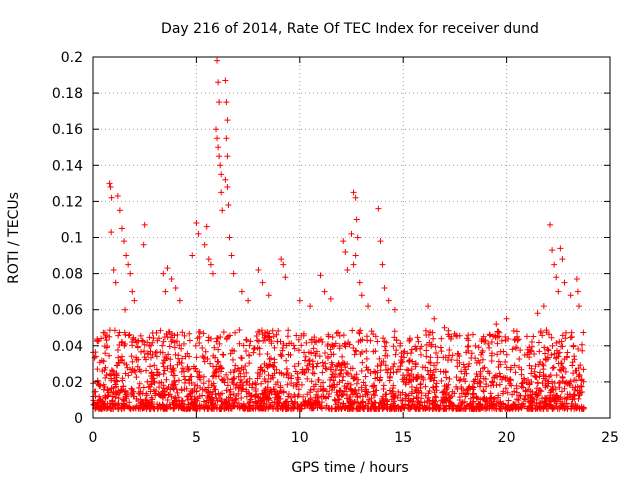  What do you see at coordinates (67, 202) in the screenshot?
I see `y-tick-label: 0.12` at bounding box center [67, 202].